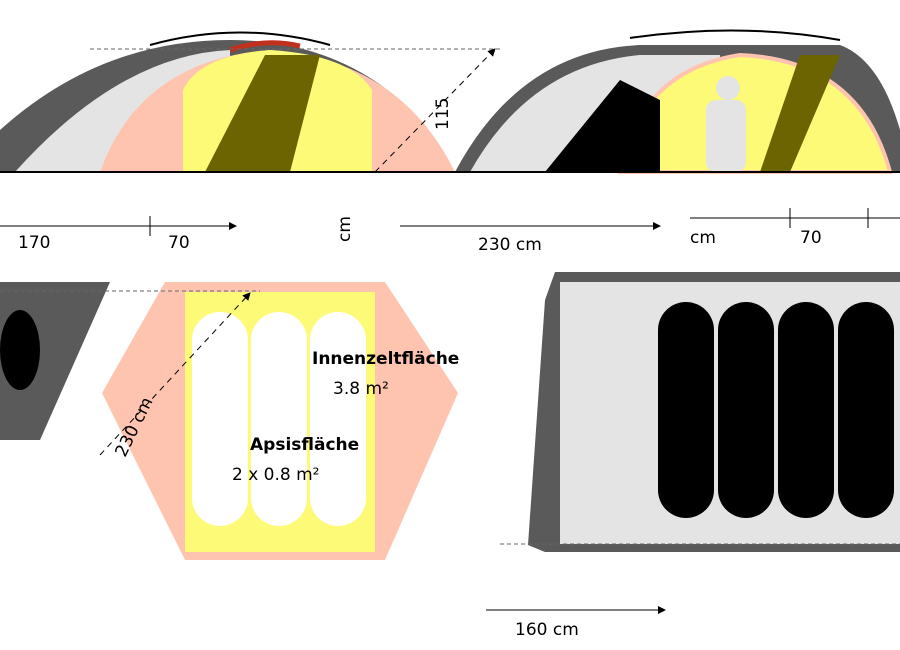  Describe the element at coordinates (547, 630) in the screenshot. I see `footprint-width-label: 160 cm` at that location.